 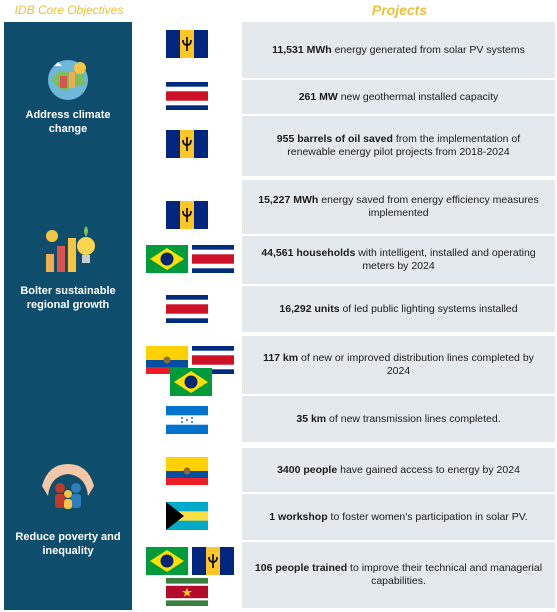 I want to click on objective-climate: Address climate change, so click(x=68, y=99).